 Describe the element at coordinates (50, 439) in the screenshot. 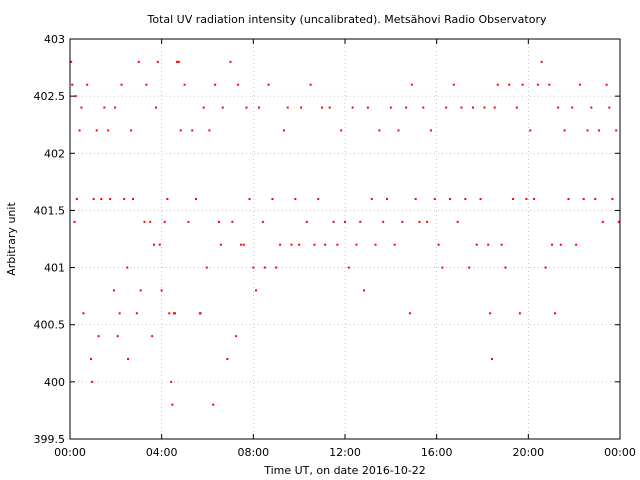

I see `y-tick-label: 399.5` at that location.